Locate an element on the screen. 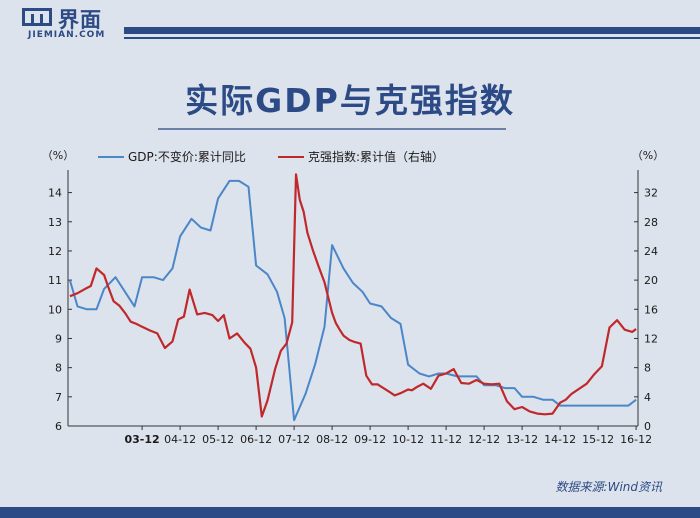 This screenshot has width=700, height=518. left-tick-label: 12 is located at coordinates (55, 251).